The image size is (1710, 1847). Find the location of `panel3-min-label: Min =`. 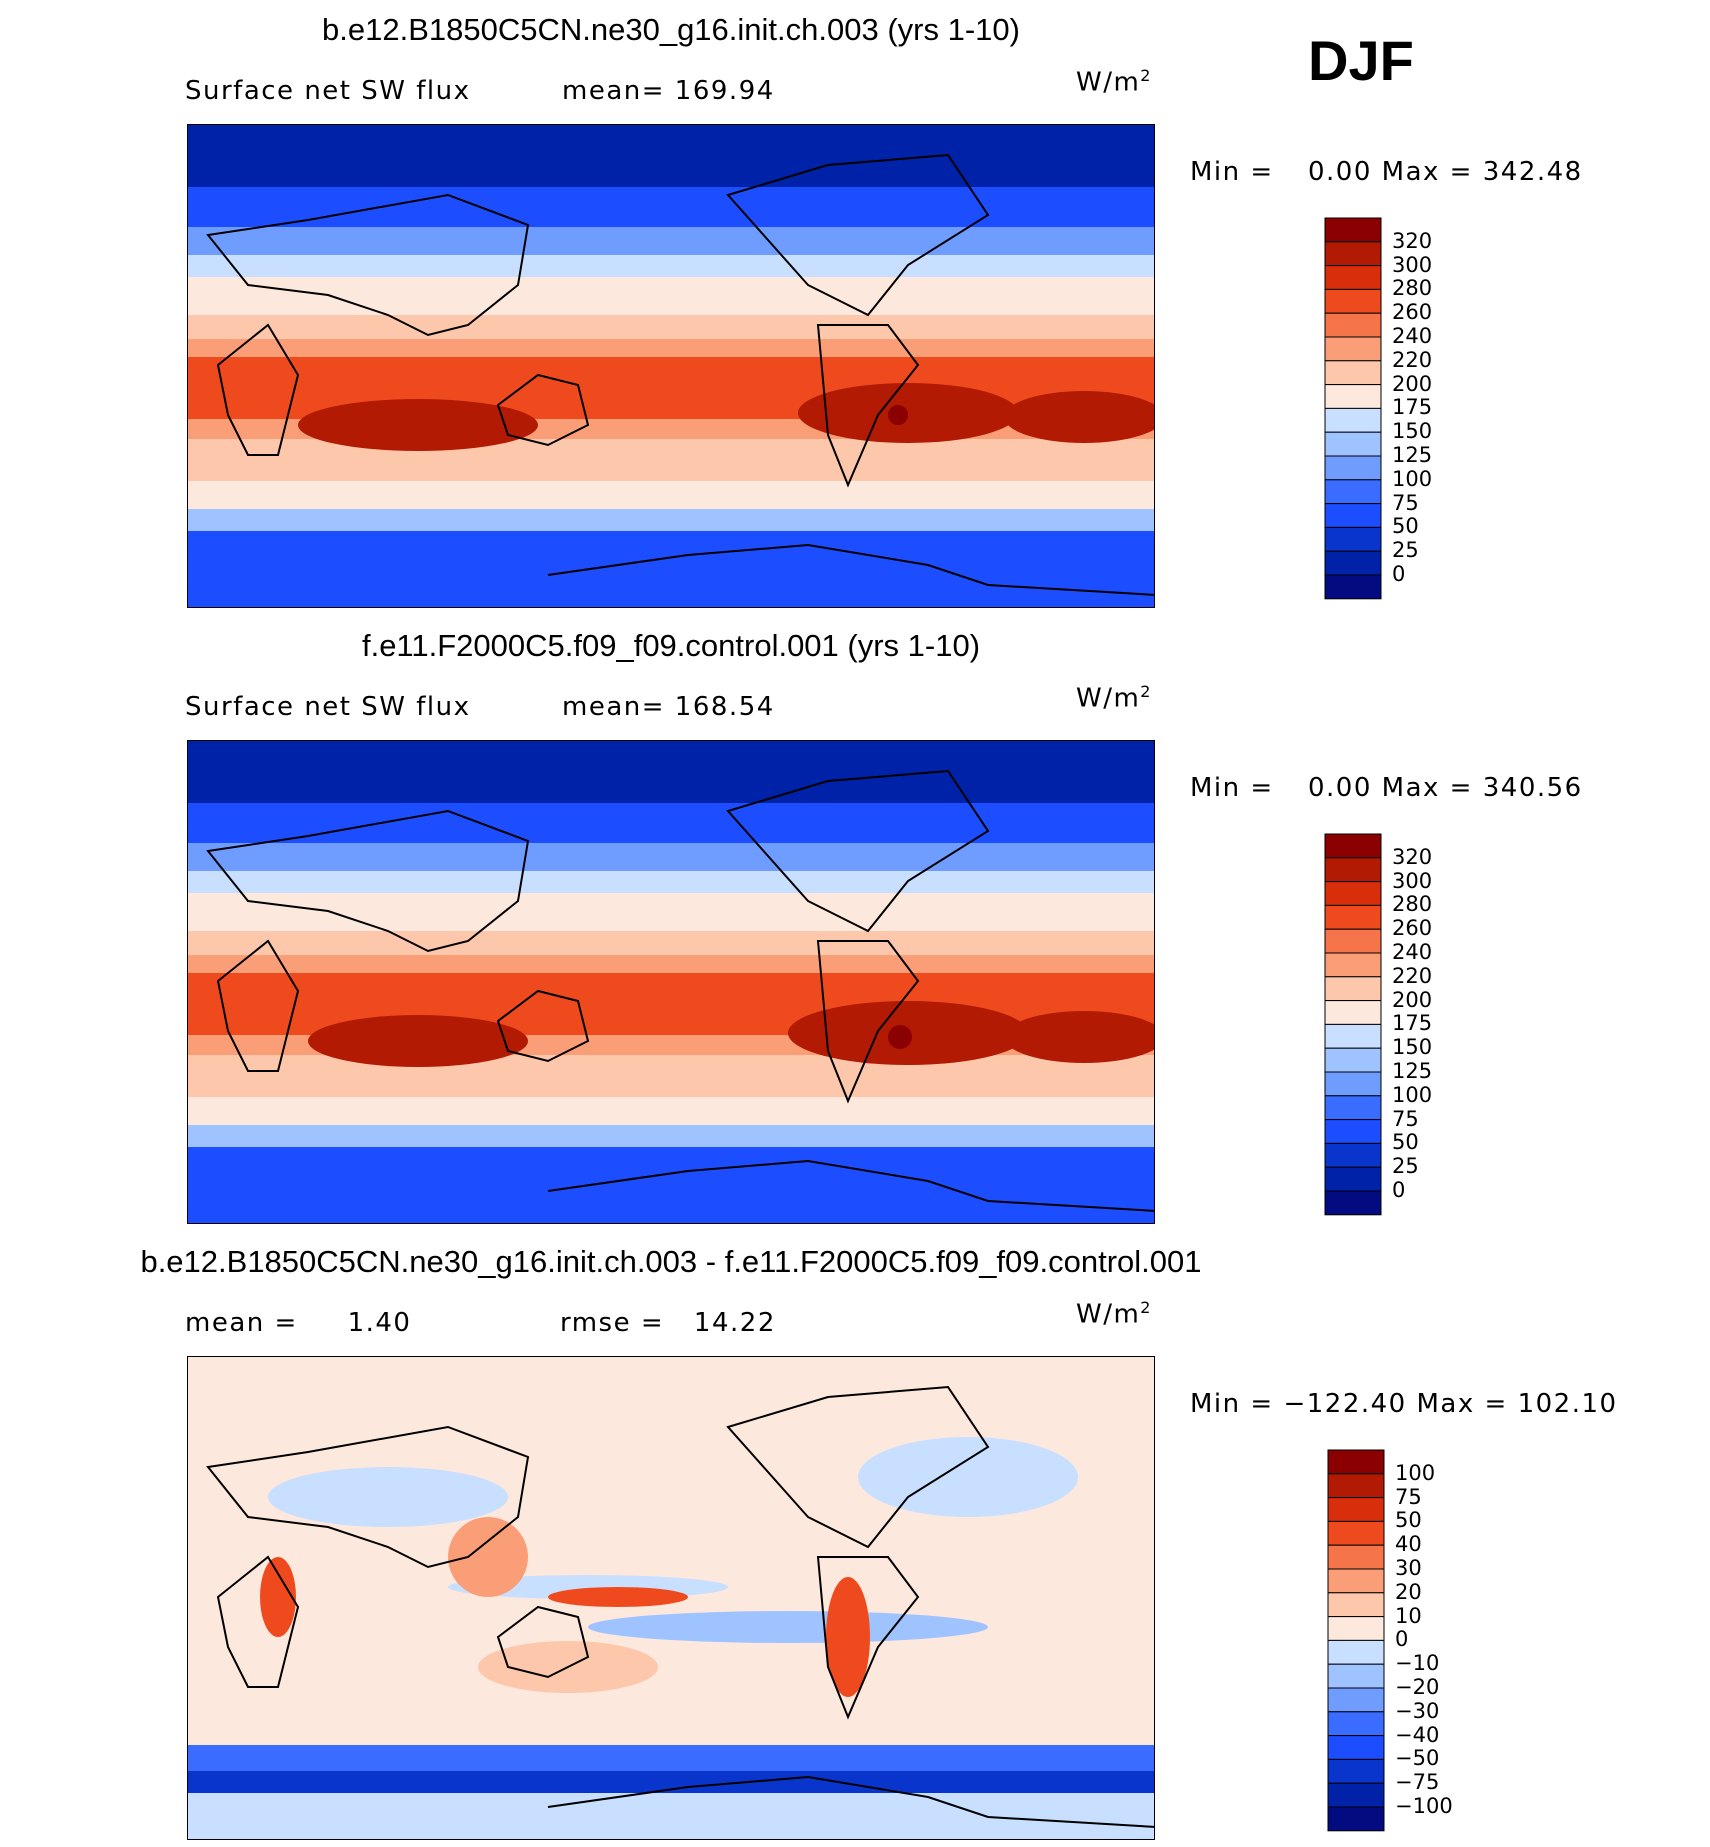

panel3-min-label: Min = is located at coordinates (1232, 1404).